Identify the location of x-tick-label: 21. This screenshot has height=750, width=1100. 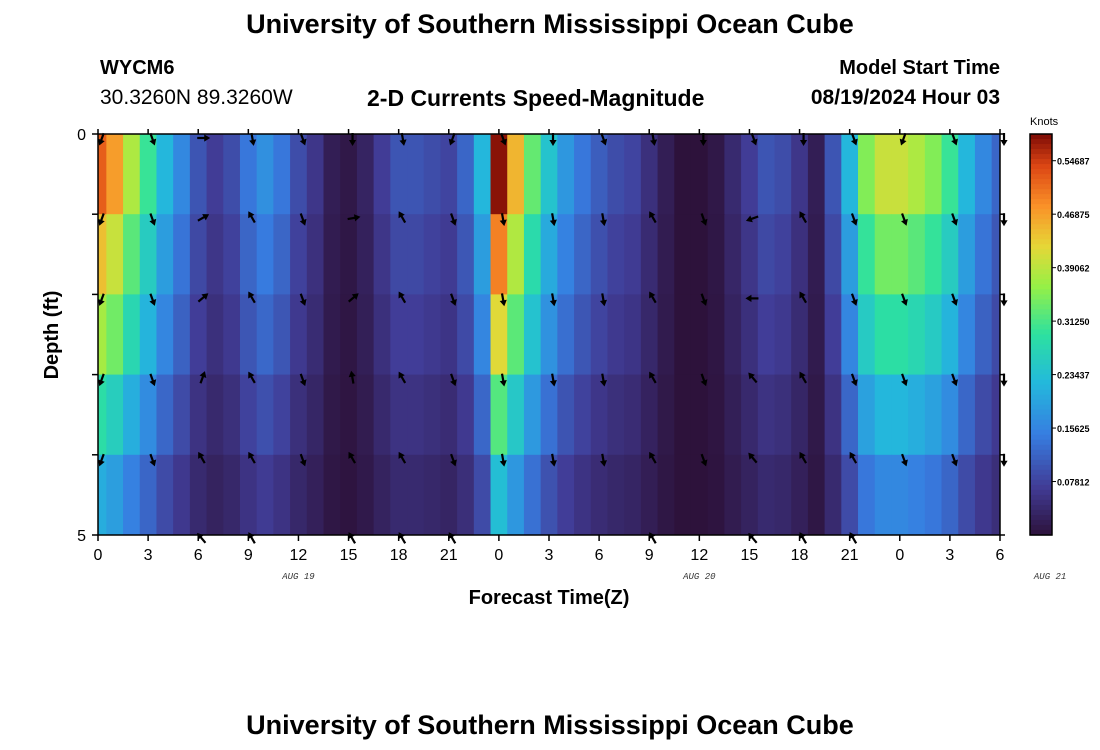
(449, 555).